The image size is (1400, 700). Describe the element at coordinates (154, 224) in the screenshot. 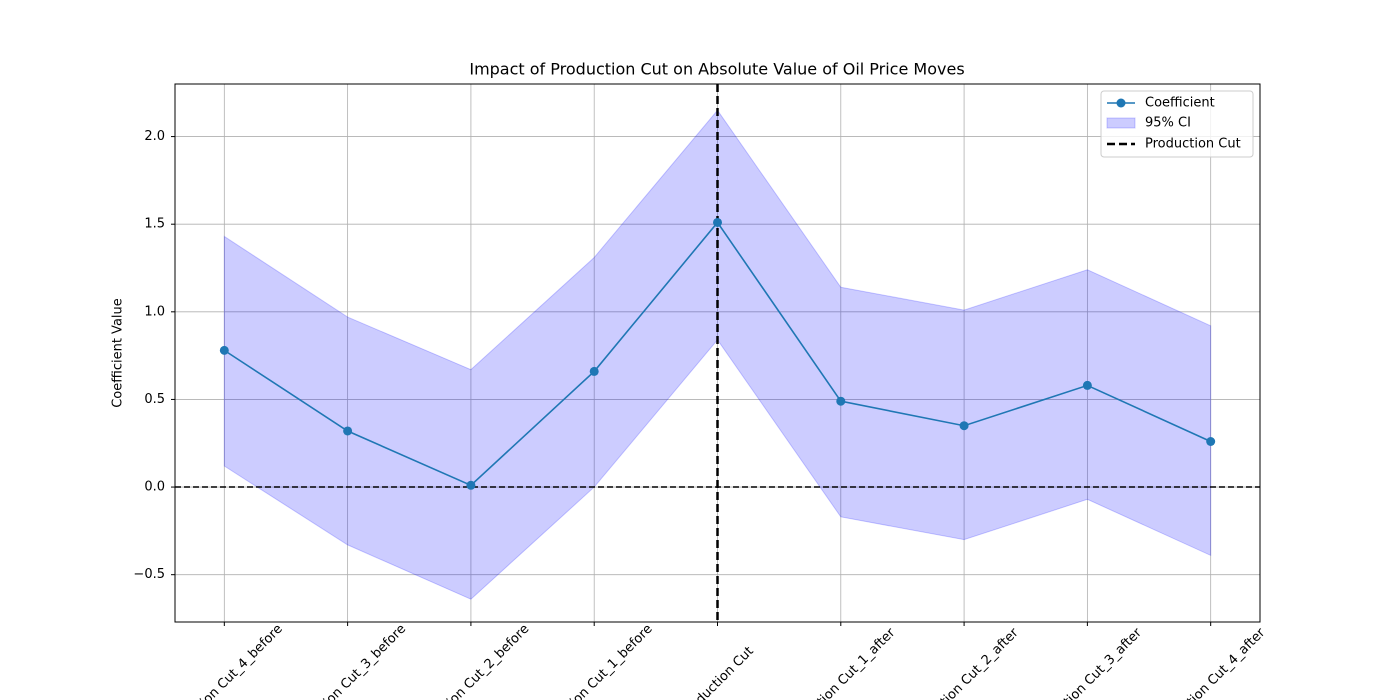

I see `y-tick-label: 1.5` at that location.